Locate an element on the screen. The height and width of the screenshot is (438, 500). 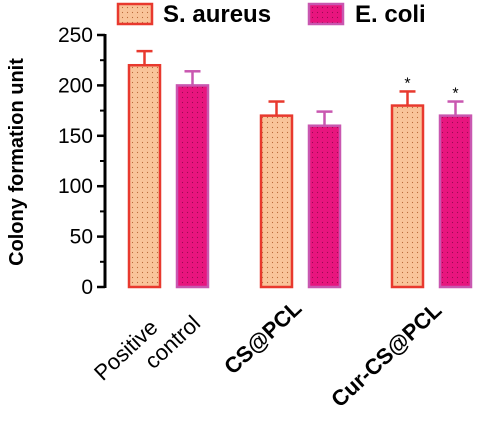
y-axis-label: Colony formation unit is located at coordinates (17, 162).